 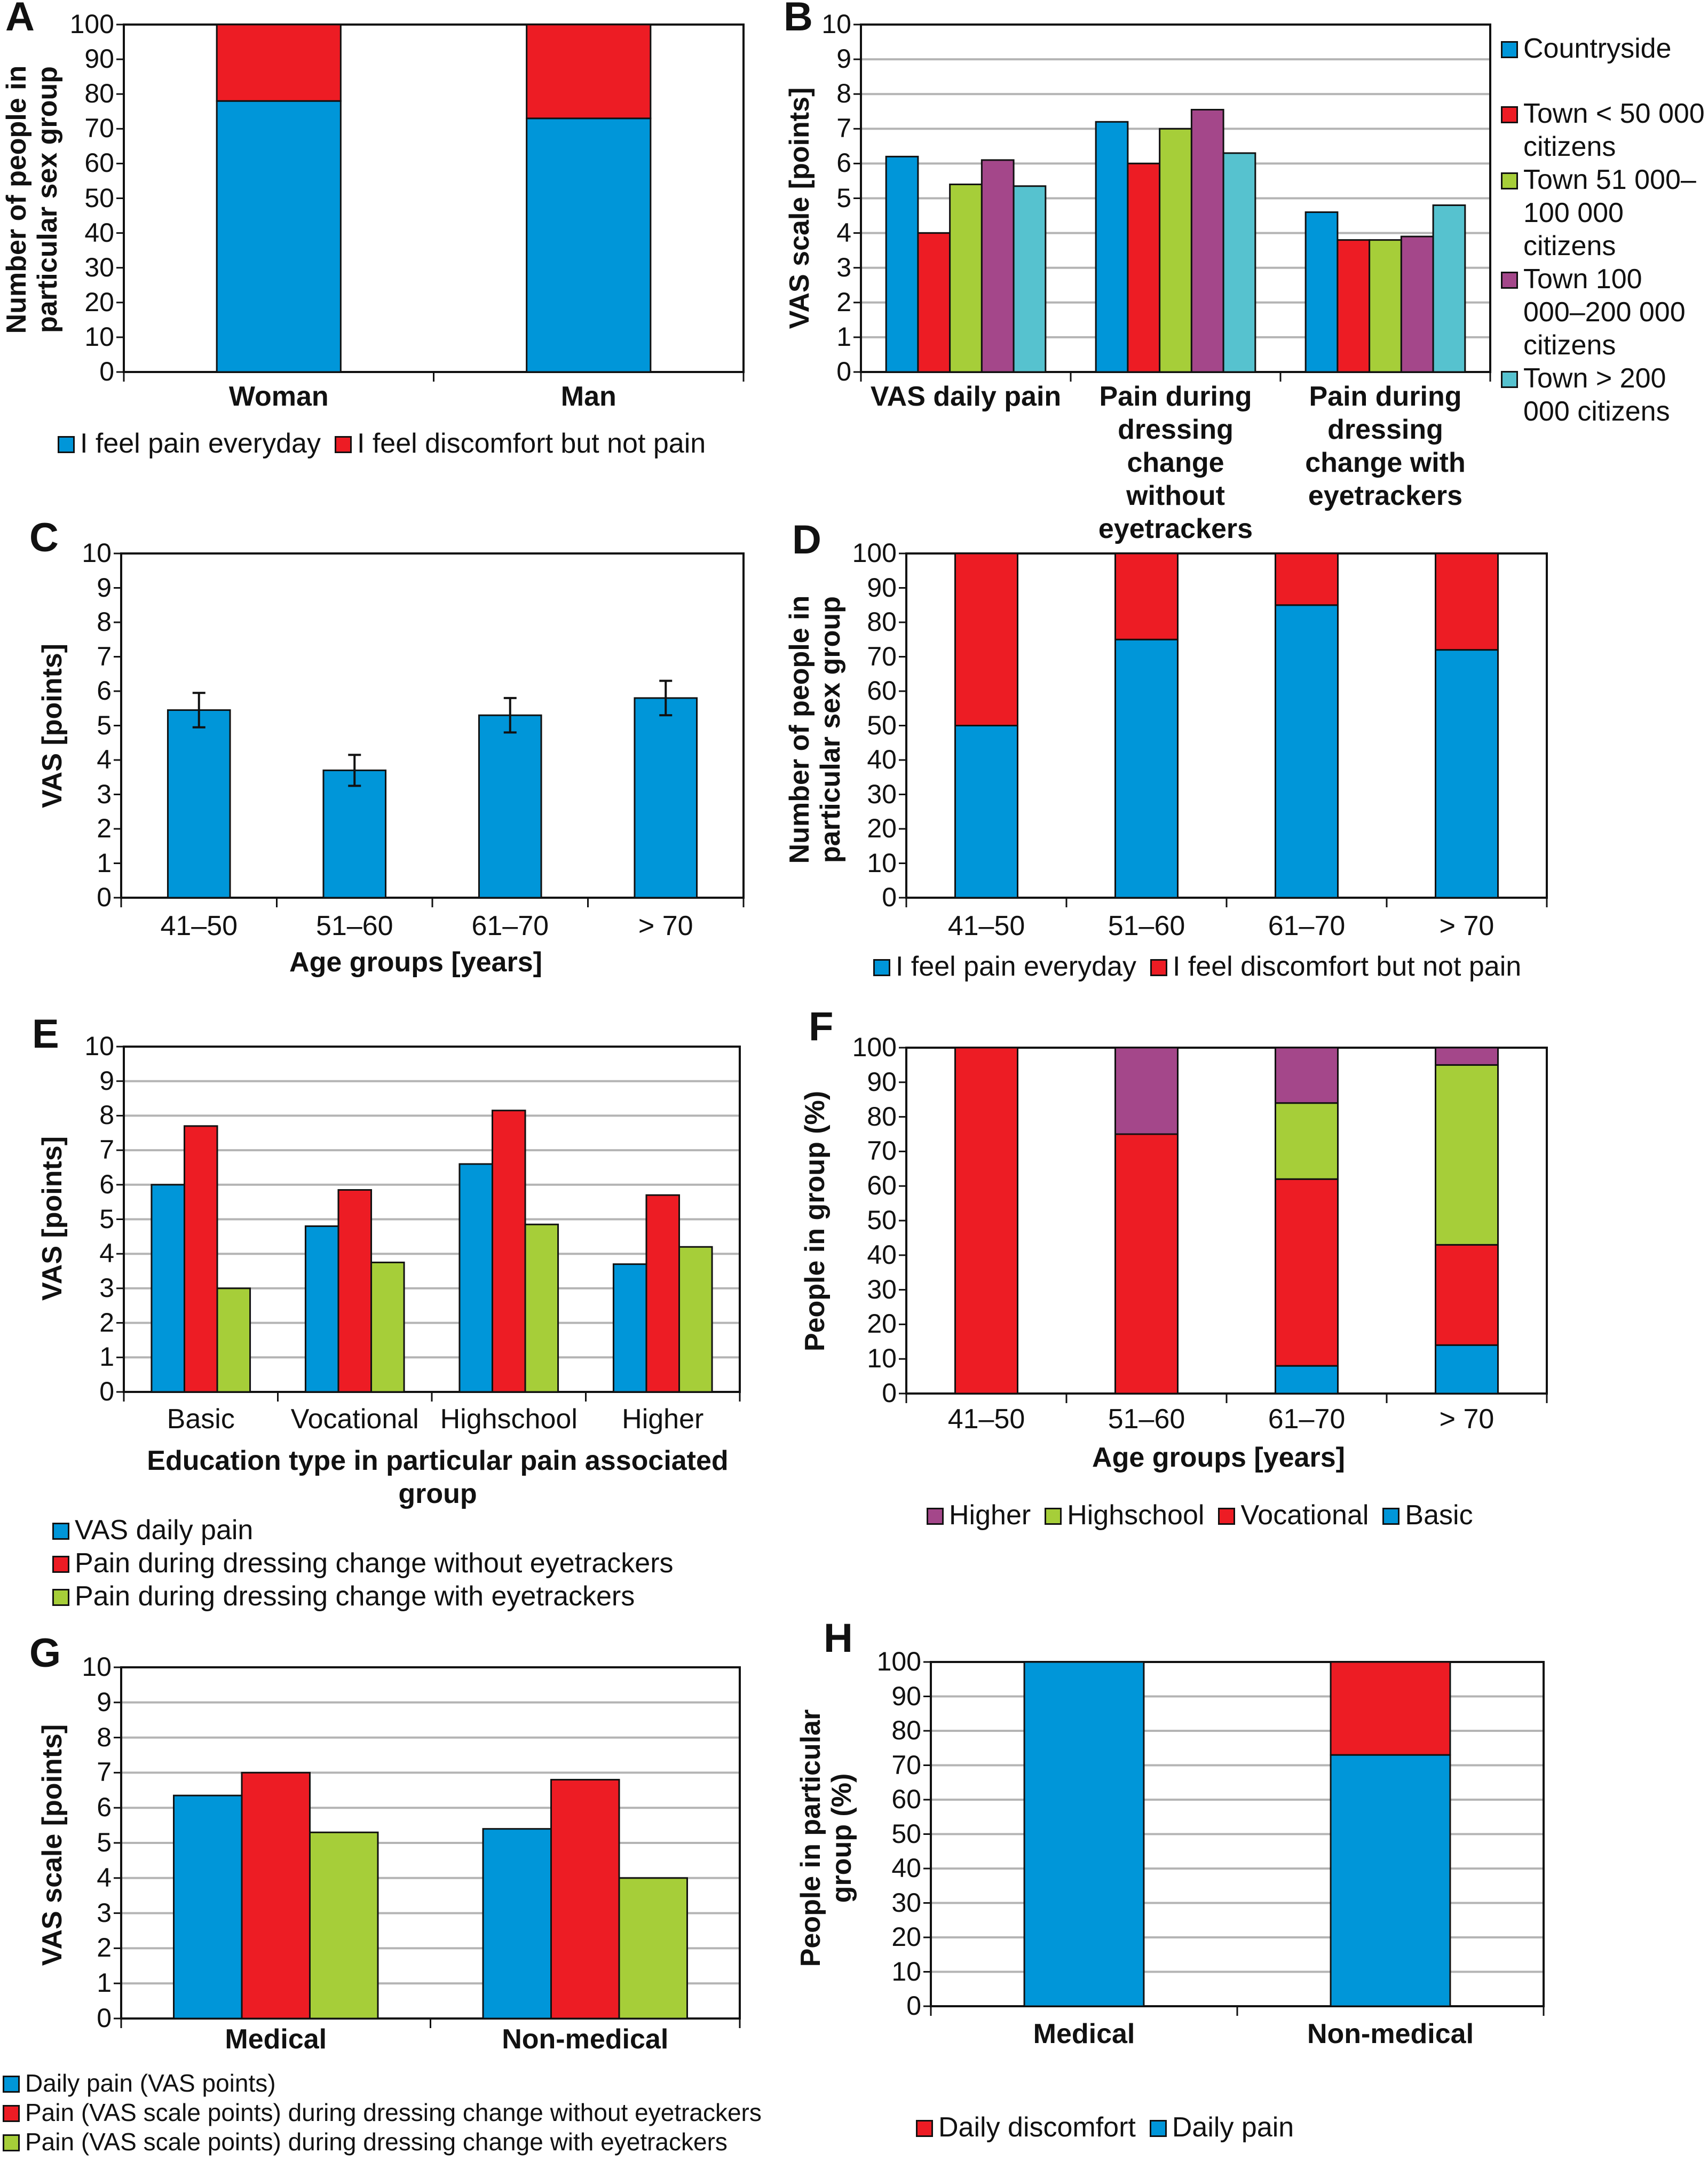 I want to click on chart-a, so click(x=430, y=202).